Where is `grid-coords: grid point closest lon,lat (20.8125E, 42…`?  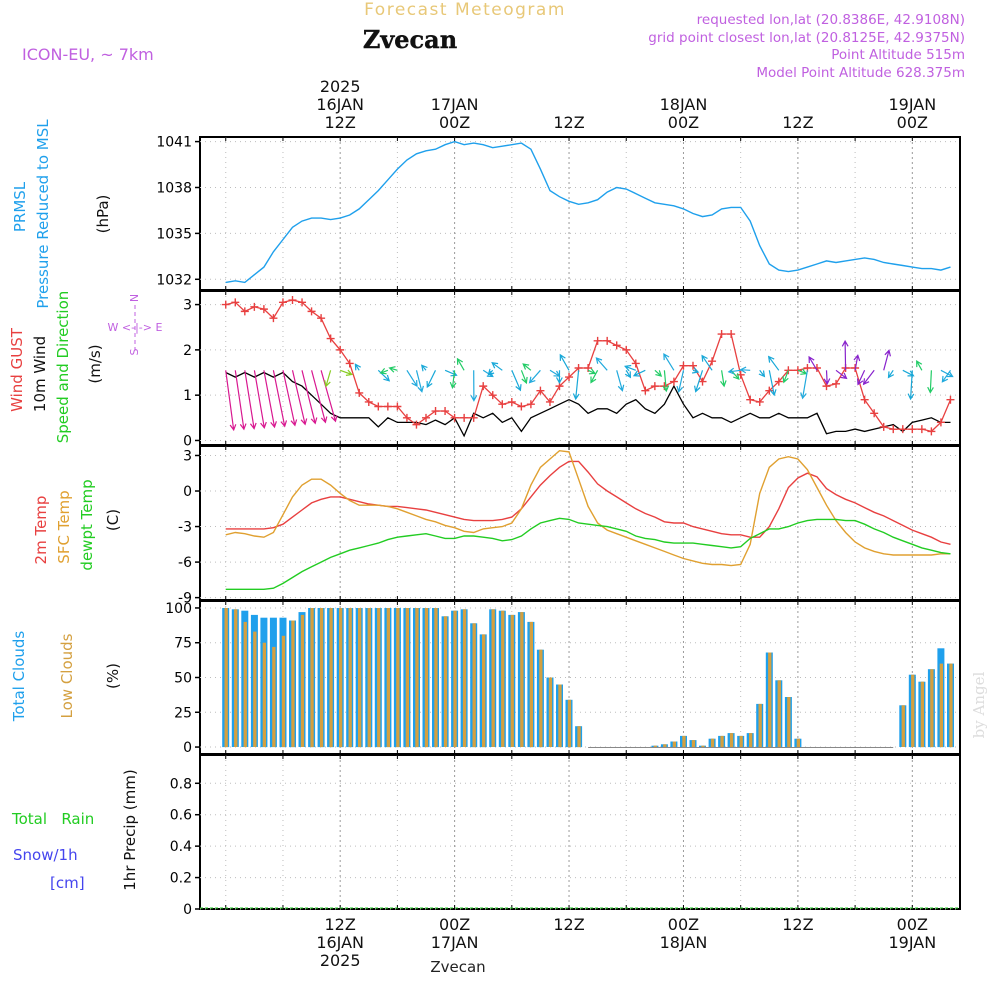 grid-coords: grid point closest lon,lat (20.8125E, 42… is located at coordinates (806, 38).